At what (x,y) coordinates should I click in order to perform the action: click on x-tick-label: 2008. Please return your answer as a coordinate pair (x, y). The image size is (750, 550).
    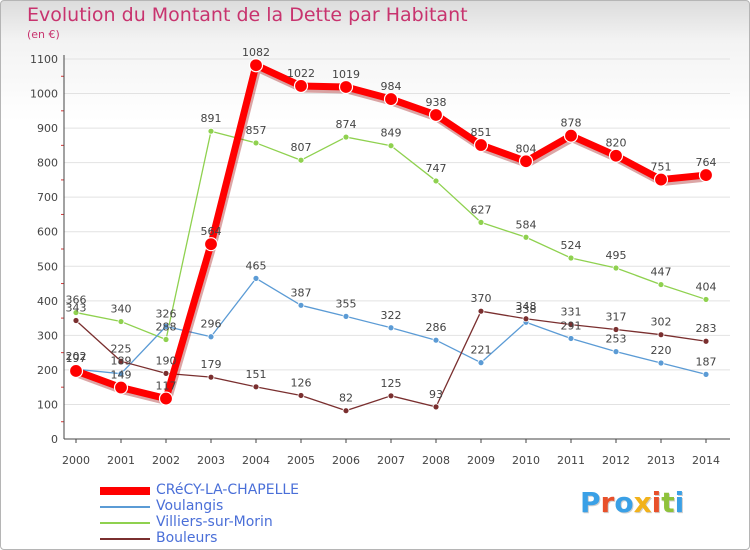
    Looking at the image, I should click on (436, 460).